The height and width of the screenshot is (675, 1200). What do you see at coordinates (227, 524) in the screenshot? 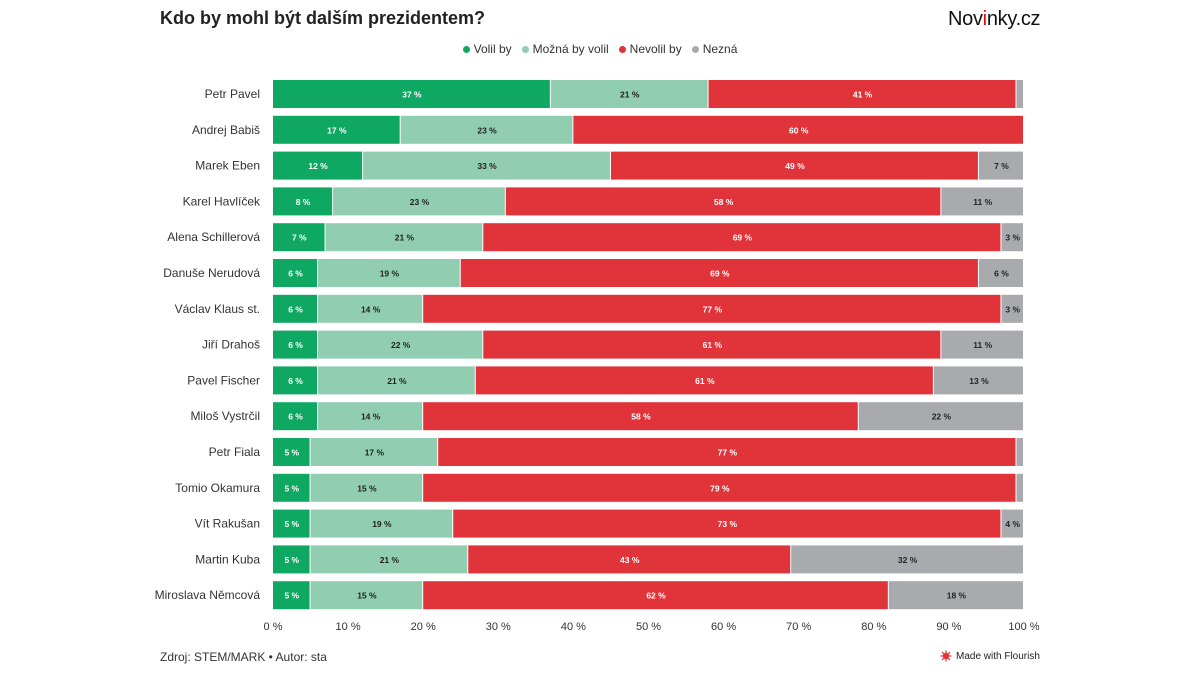
I see `category-label: Vít Rakušan` at bounding box center [227, 524].